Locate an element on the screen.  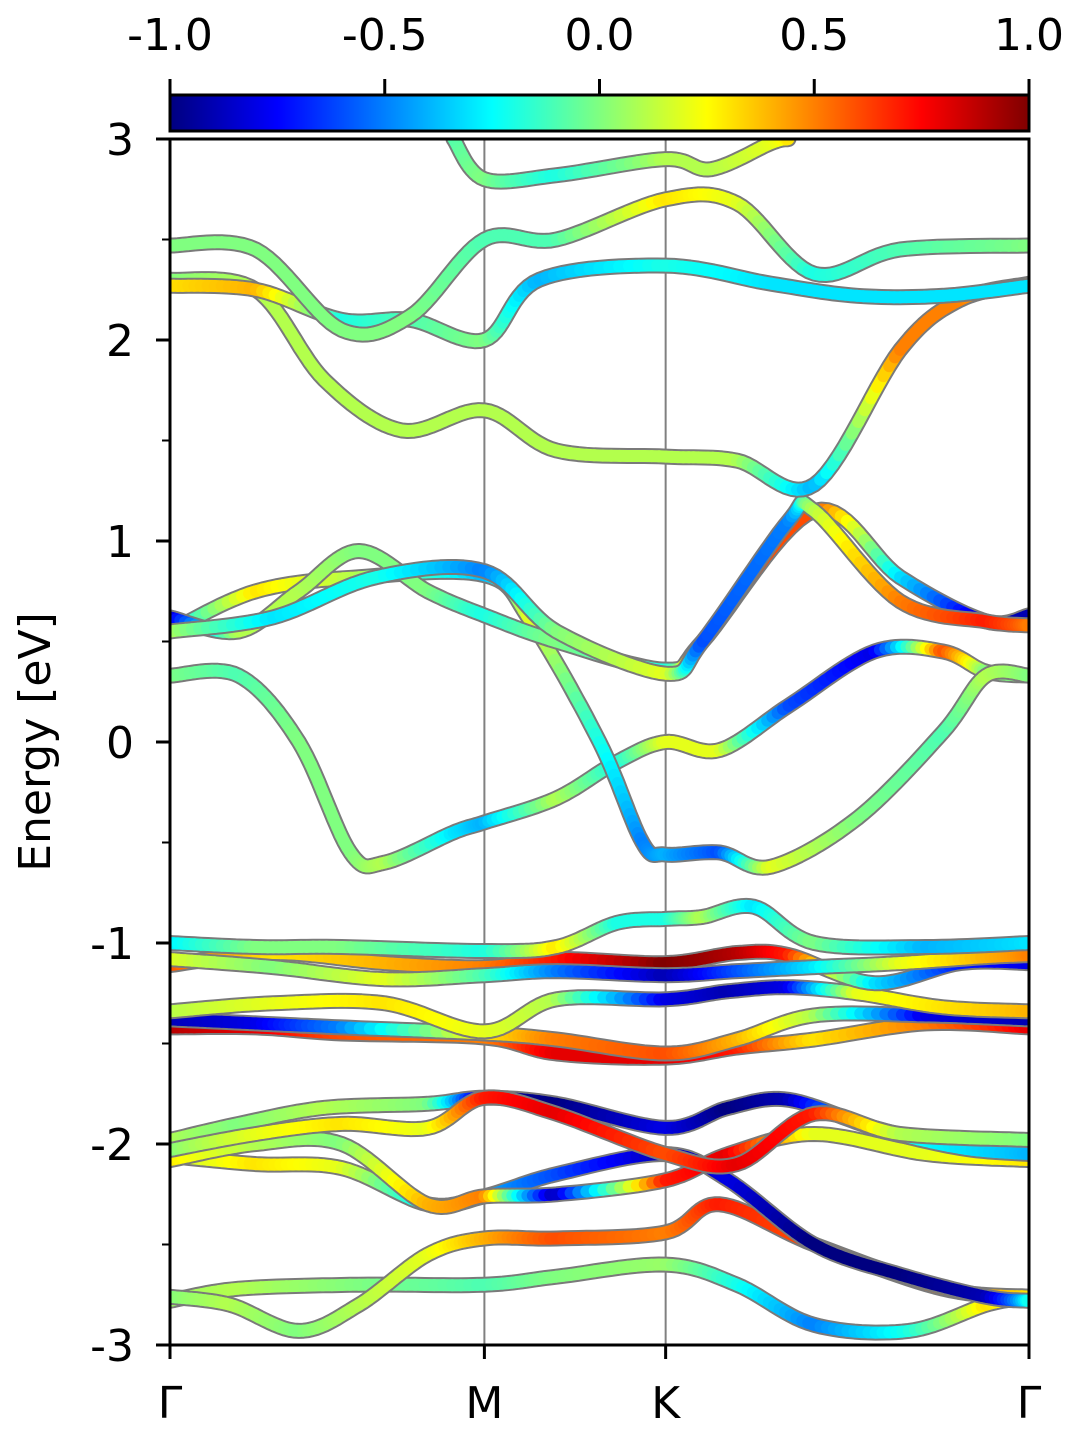
y-tick-label: -2 is located at coordinates (112, 1145).